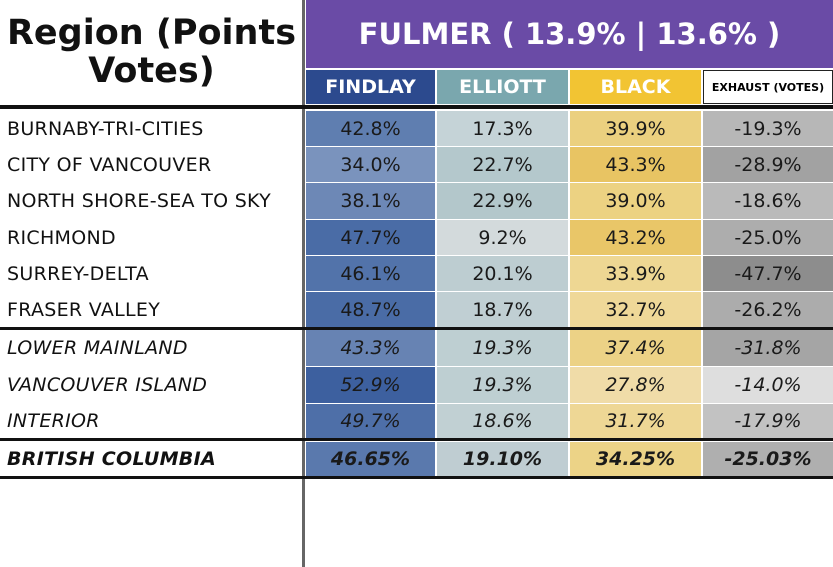 The height and width of the screenshot is (567, 833). I want to click on row-label: FRASER VALLEY, so click(84, 309).